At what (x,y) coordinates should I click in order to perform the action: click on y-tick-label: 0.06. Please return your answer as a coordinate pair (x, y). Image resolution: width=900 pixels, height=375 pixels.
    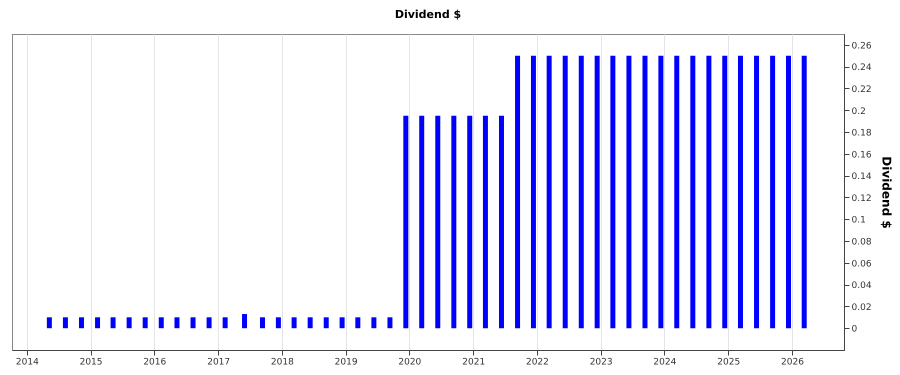
    Looking at the image, I should click on (862, 264).